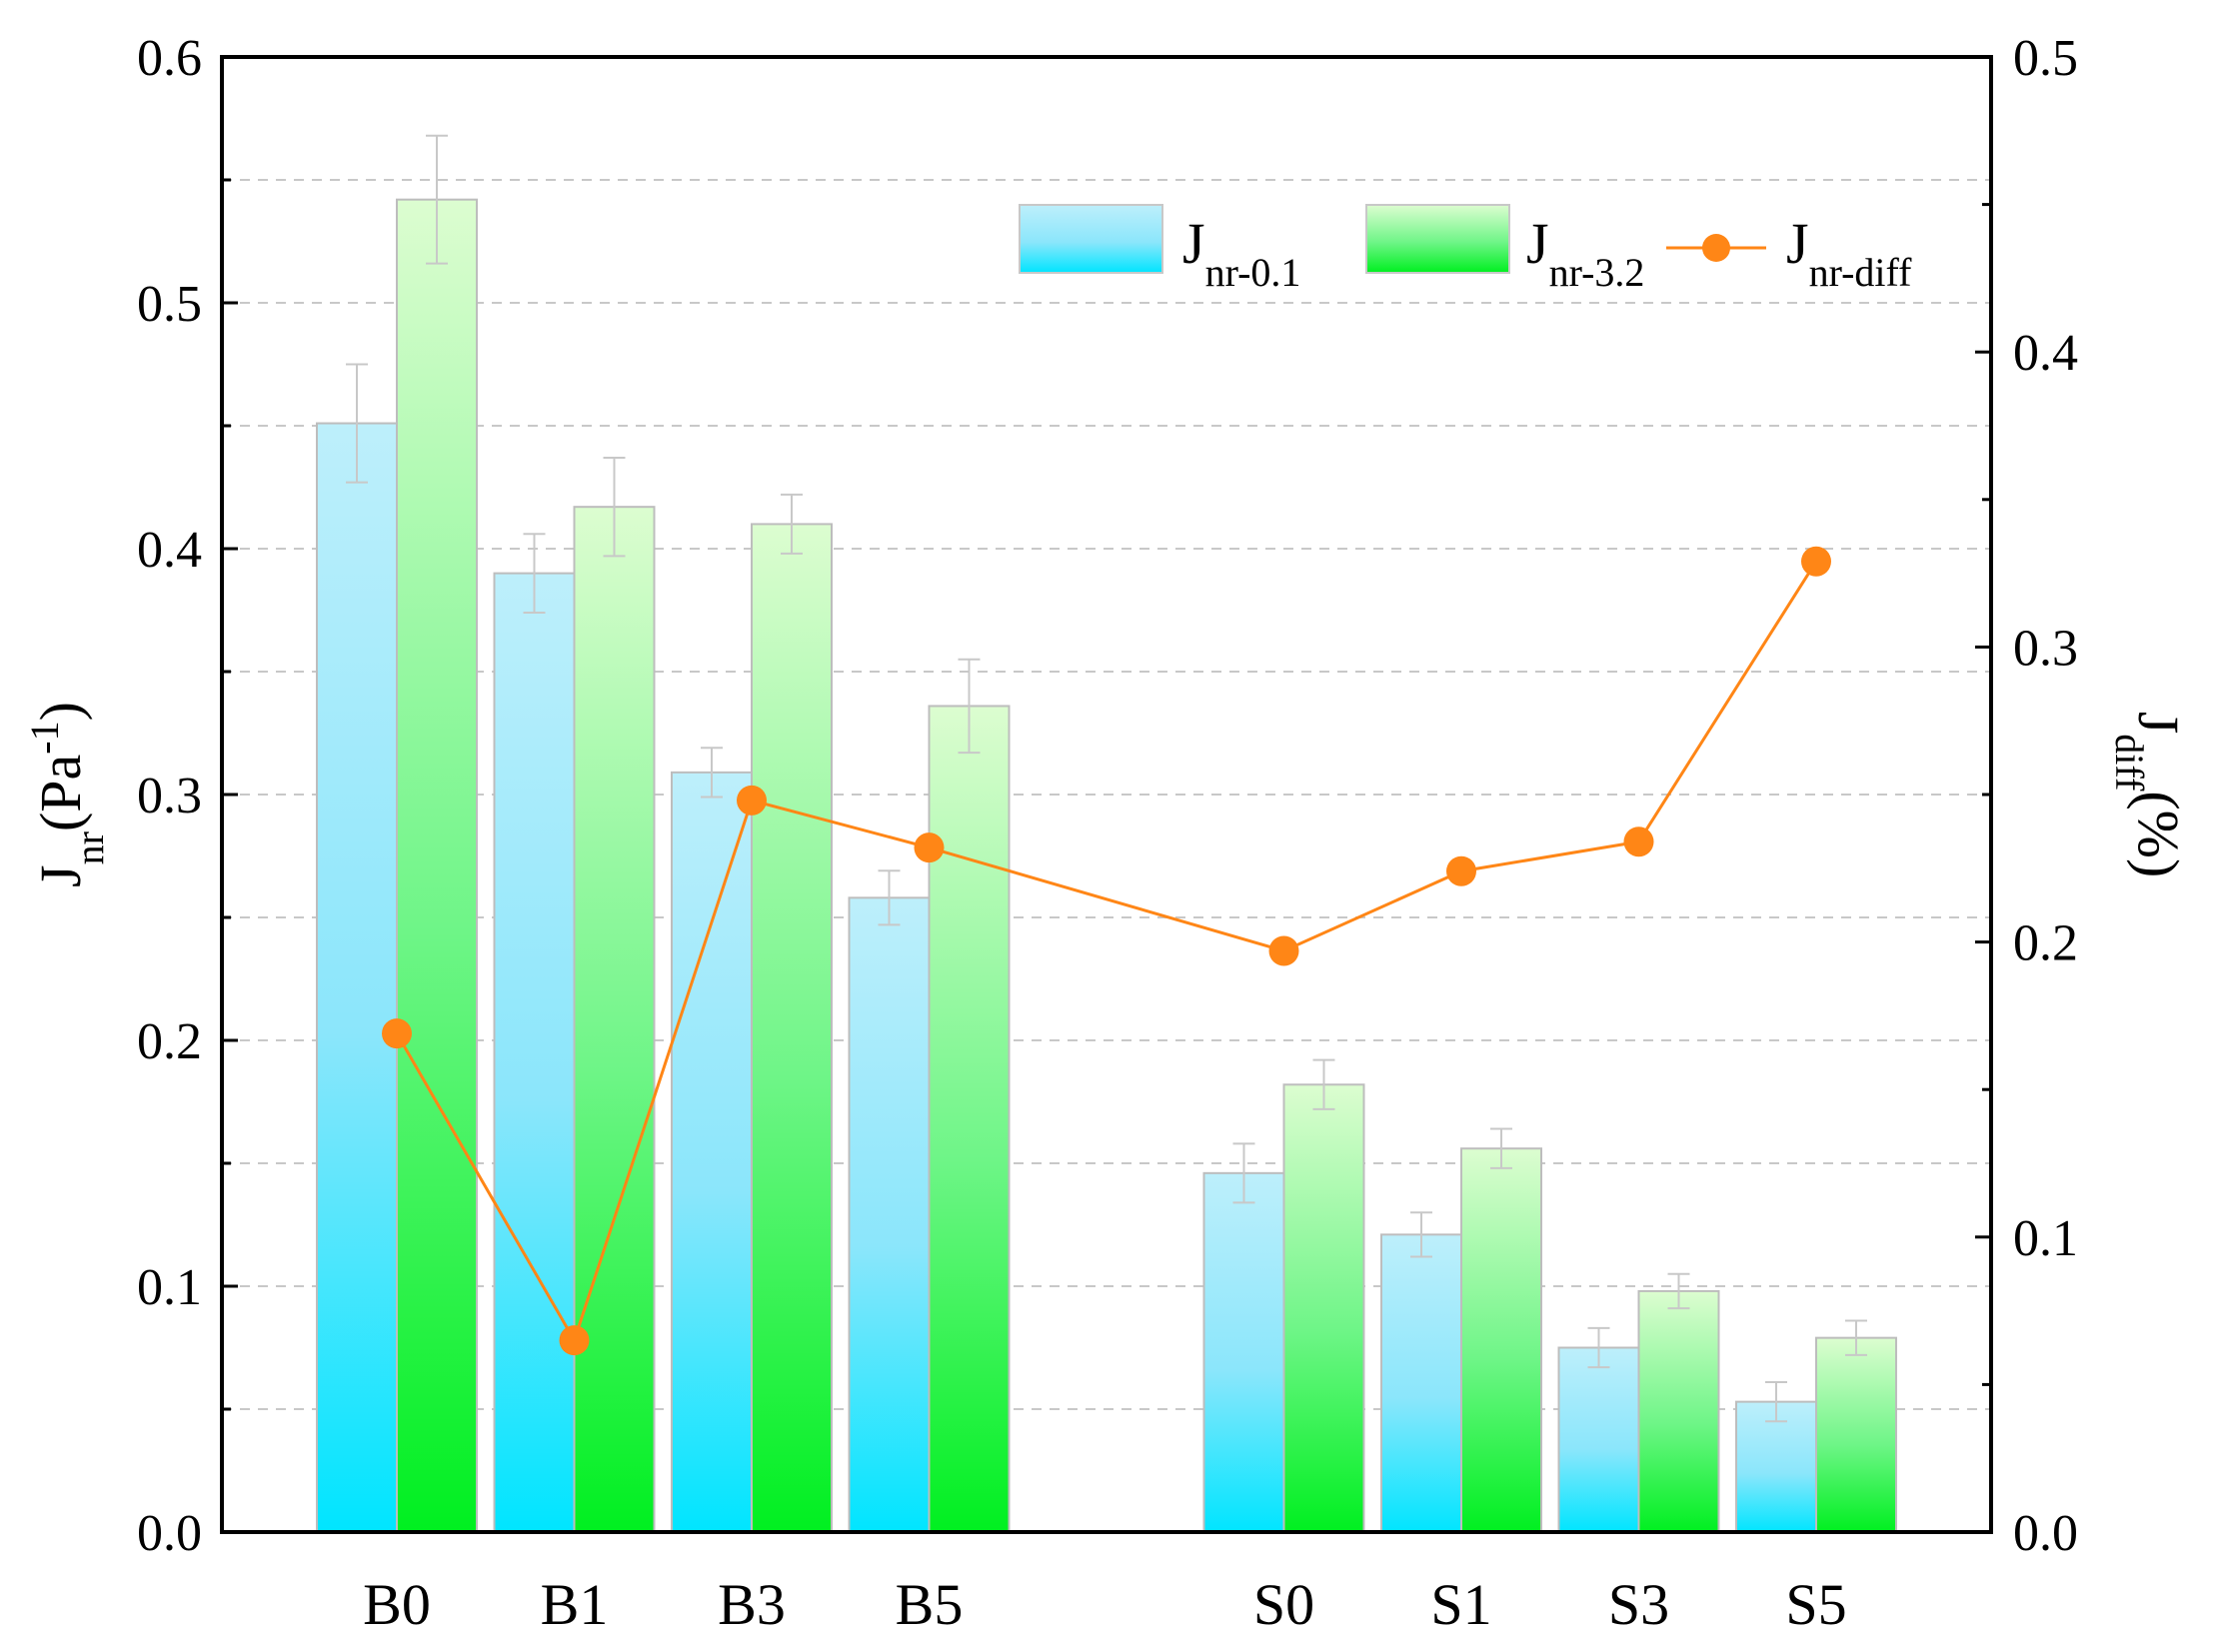 This screenshot has height=1652, width=2214. What do you see at coordinates (2045, 58) in the screenshot?
I see `y-right-tick-label: 0.5` at bounding box center [2045, 58].